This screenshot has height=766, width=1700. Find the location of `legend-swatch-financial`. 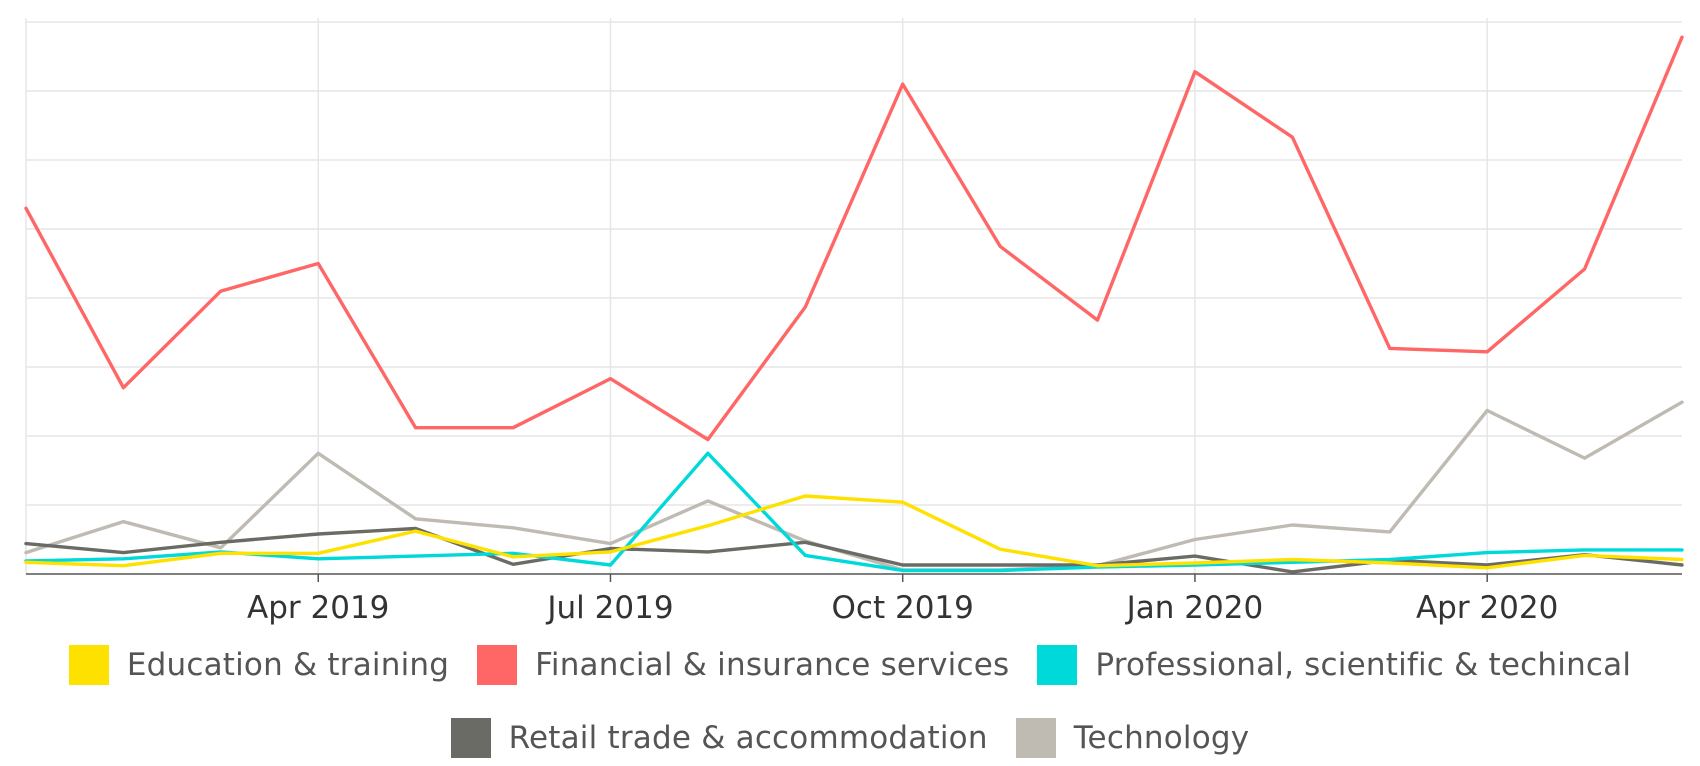

legend-swatch-financial is located at coordinates (497, 665).